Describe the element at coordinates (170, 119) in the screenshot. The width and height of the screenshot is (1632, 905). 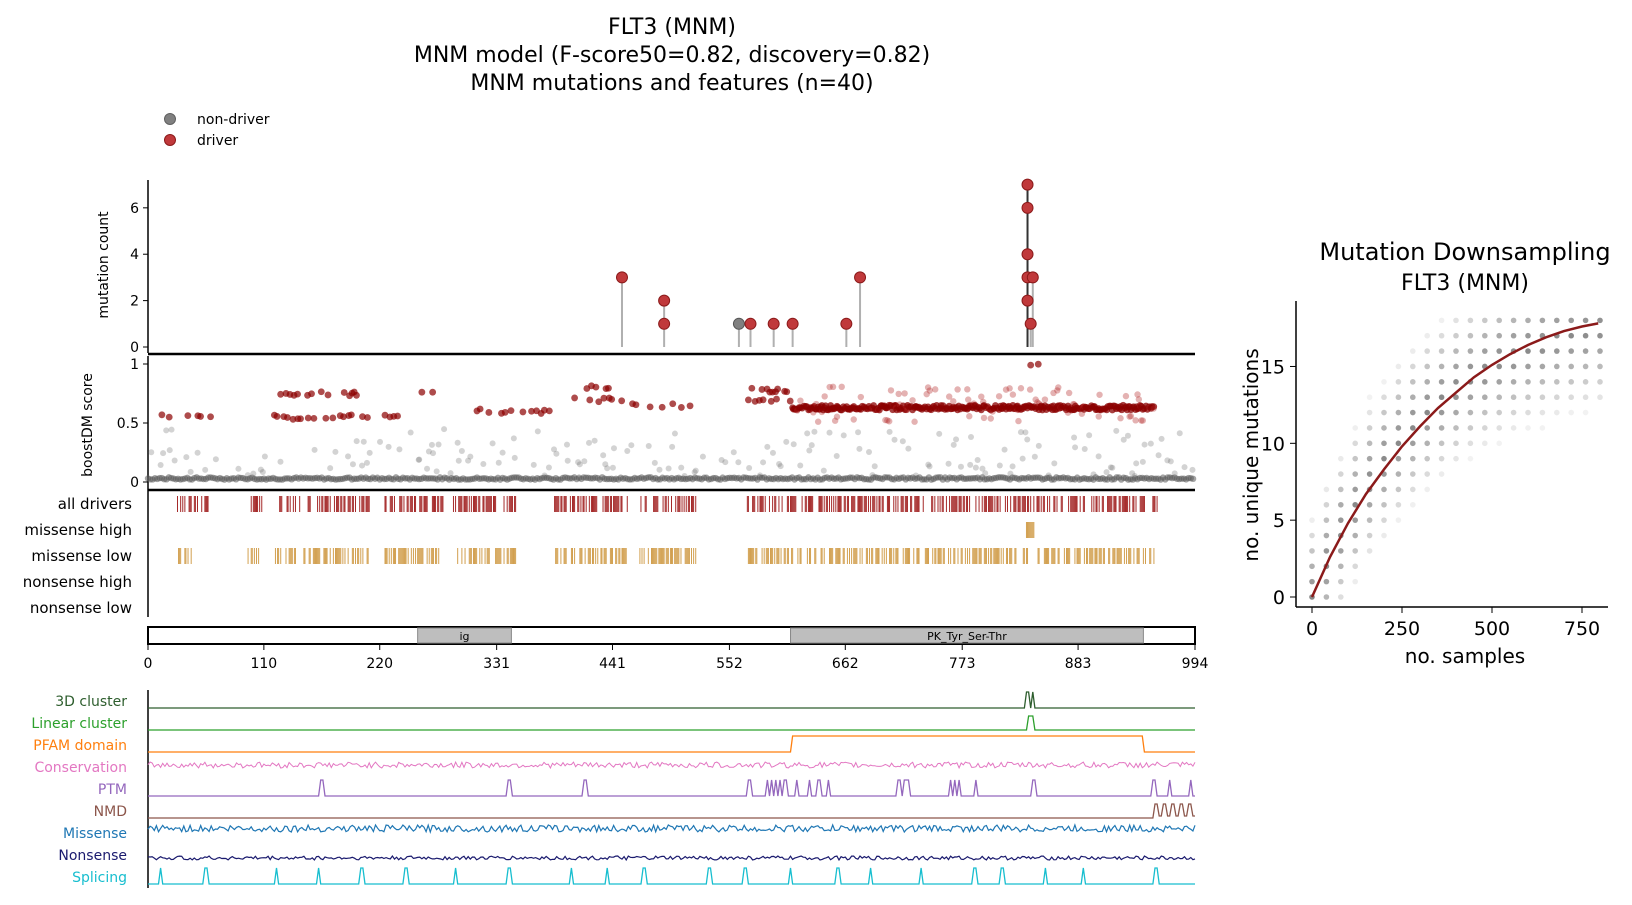
I see `legend-nondriver-marker` at that location.